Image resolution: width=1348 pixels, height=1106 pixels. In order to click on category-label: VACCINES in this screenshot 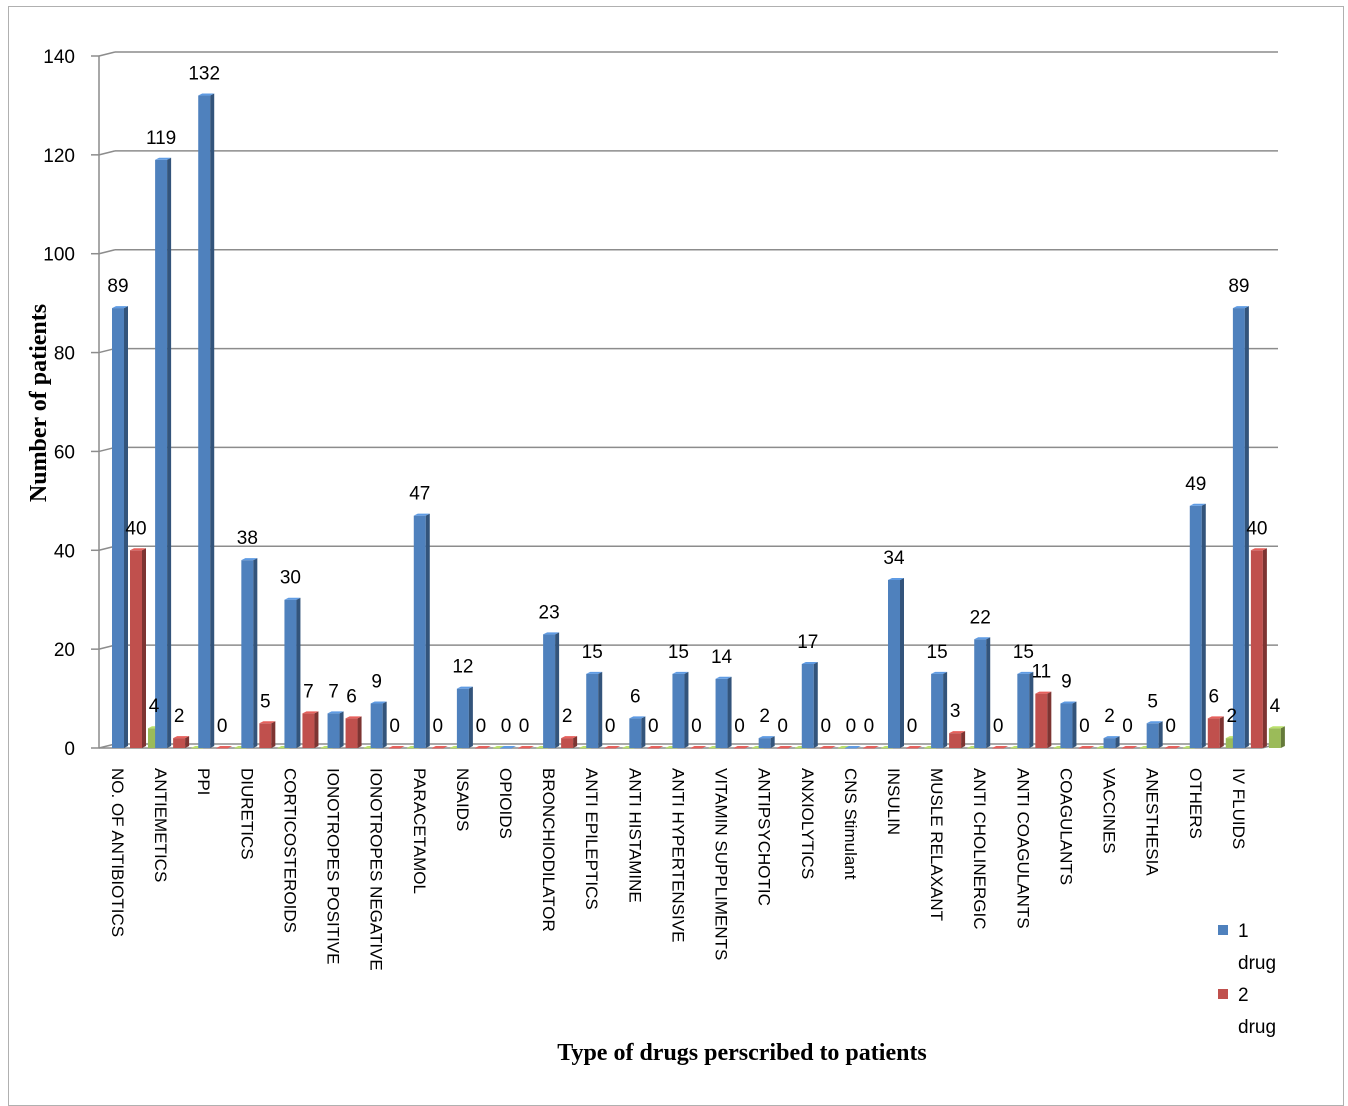, I will do `click(1109, 811)`.